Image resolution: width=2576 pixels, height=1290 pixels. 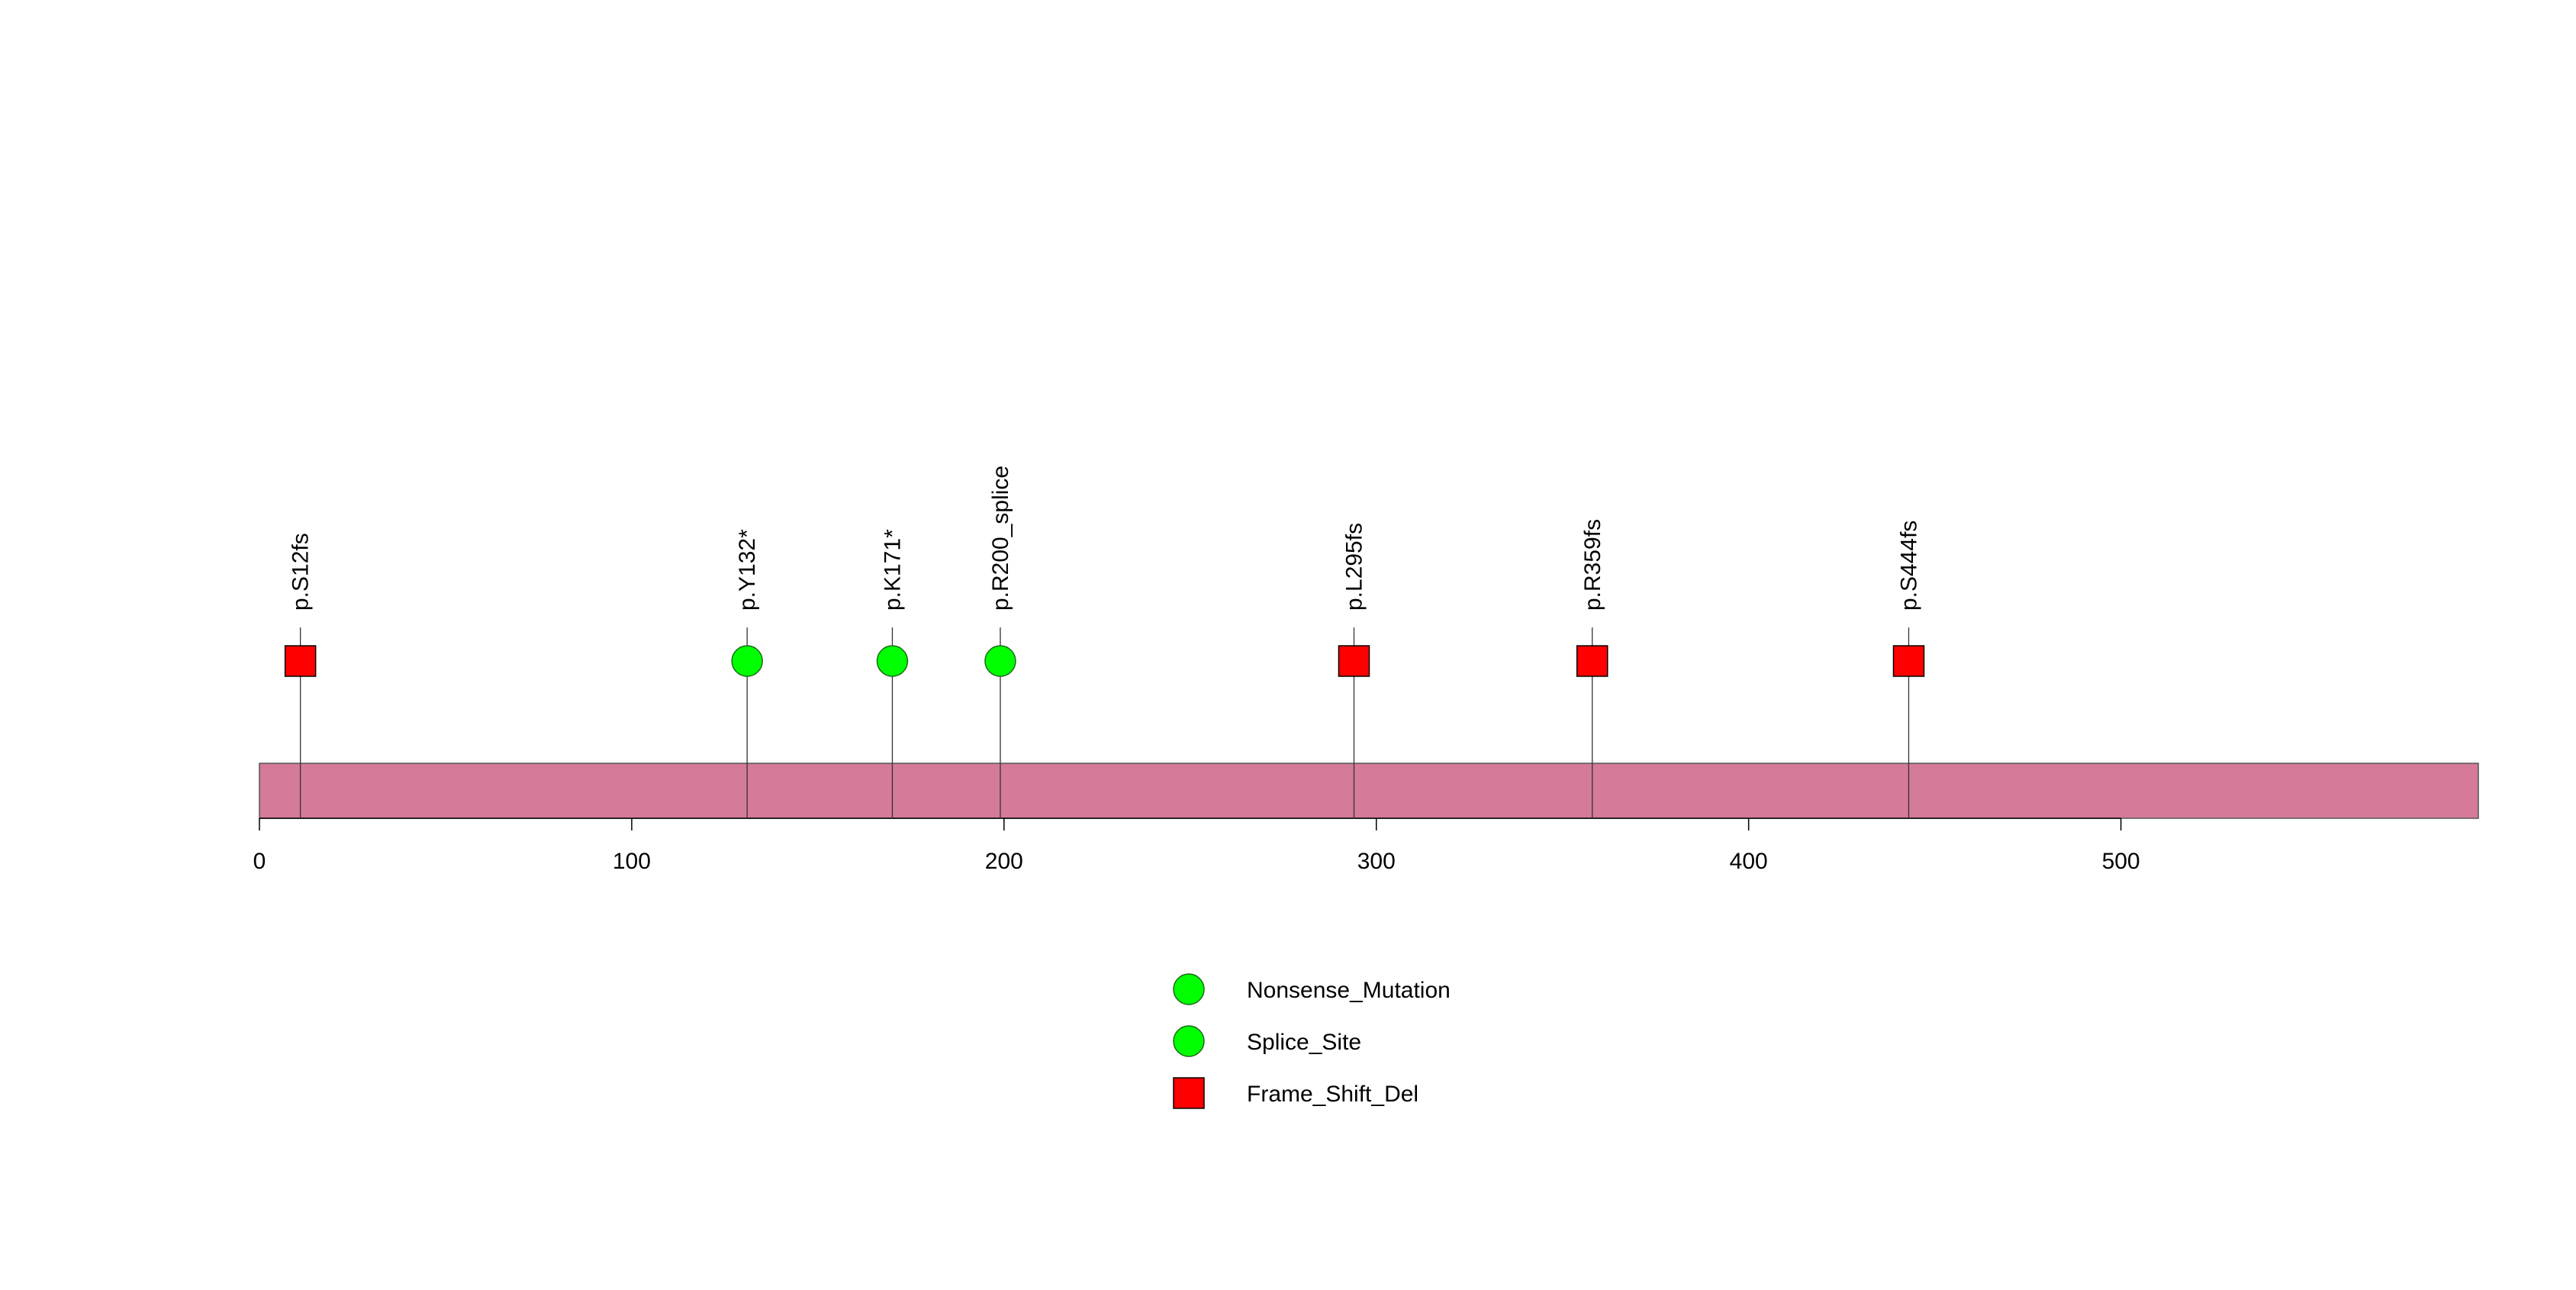 What do you see at coordinates (1349, 991) in the screenshot?
I see `legend-label: Nonsense_Mutation` at bounding box center [1349, 991].